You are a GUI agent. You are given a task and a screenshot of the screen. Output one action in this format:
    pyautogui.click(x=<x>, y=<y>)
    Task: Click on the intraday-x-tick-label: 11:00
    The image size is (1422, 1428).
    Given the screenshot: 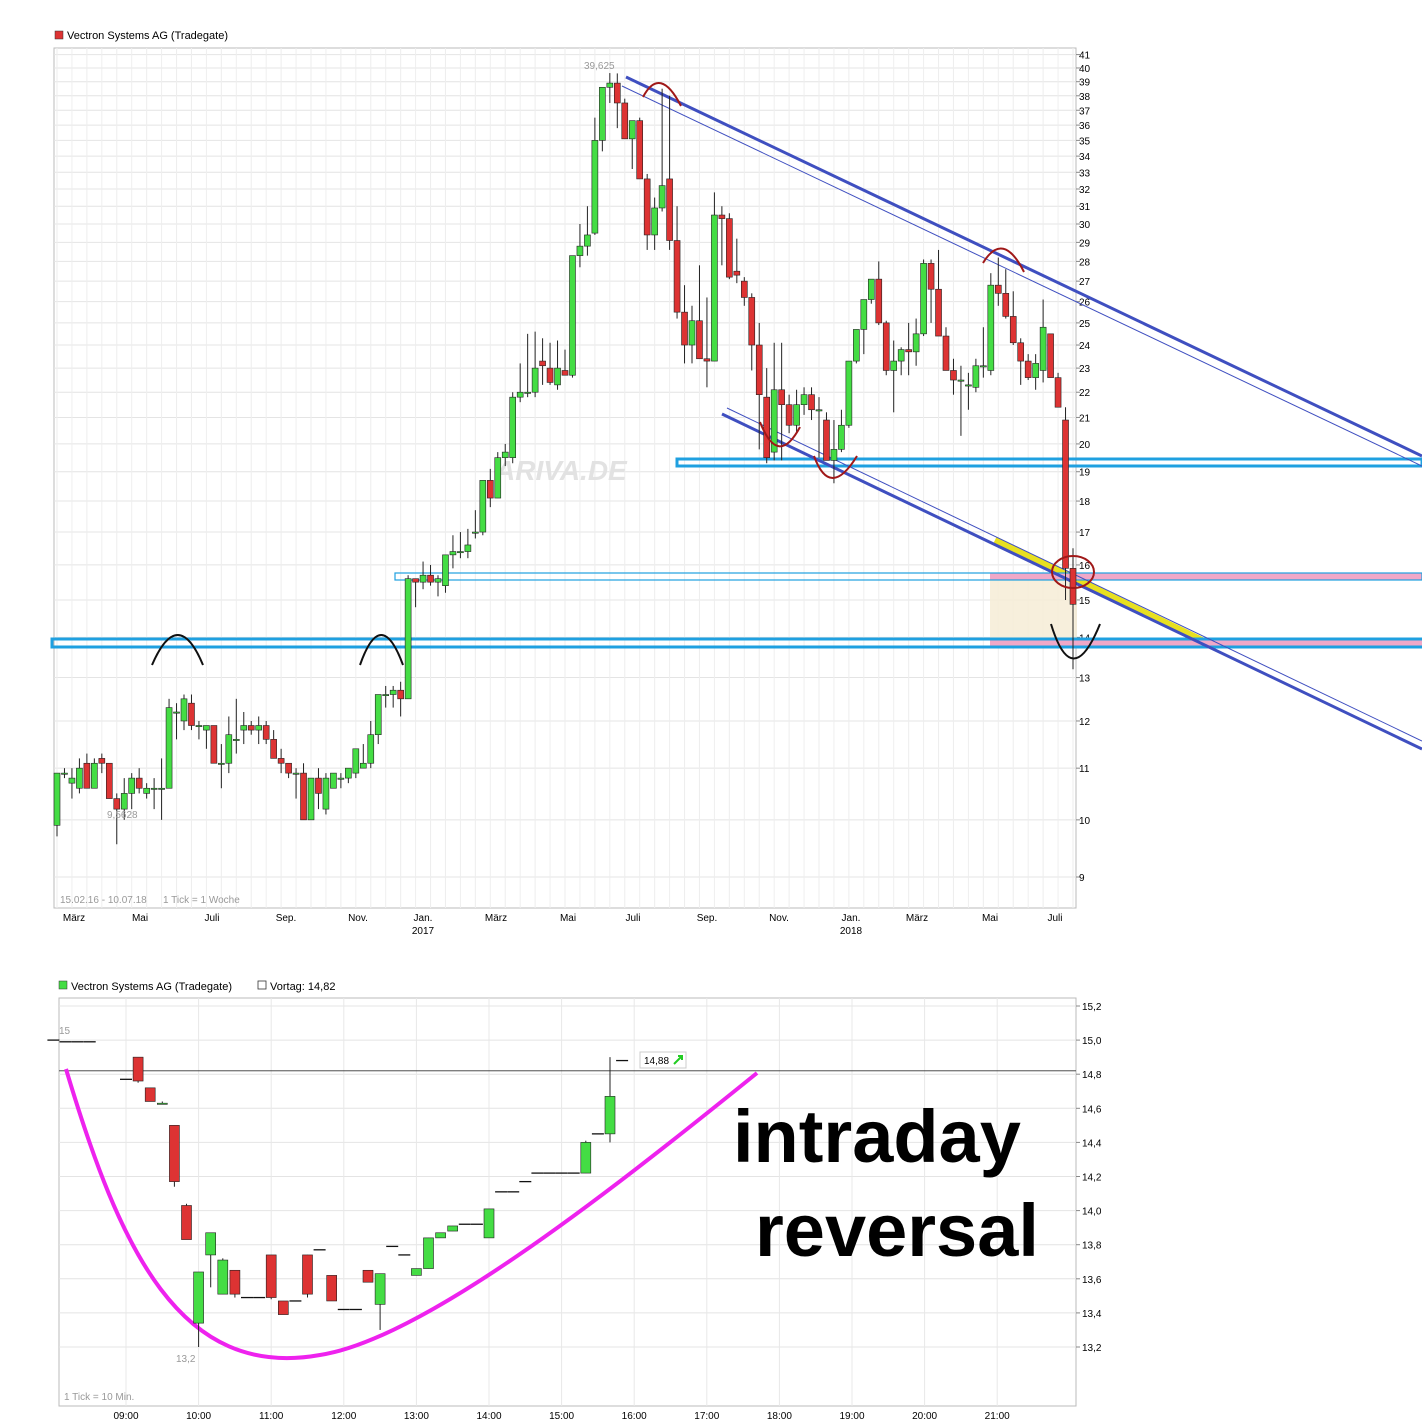 What is the action you would take?
    pyautogui.click(x=271, y=1416)
    